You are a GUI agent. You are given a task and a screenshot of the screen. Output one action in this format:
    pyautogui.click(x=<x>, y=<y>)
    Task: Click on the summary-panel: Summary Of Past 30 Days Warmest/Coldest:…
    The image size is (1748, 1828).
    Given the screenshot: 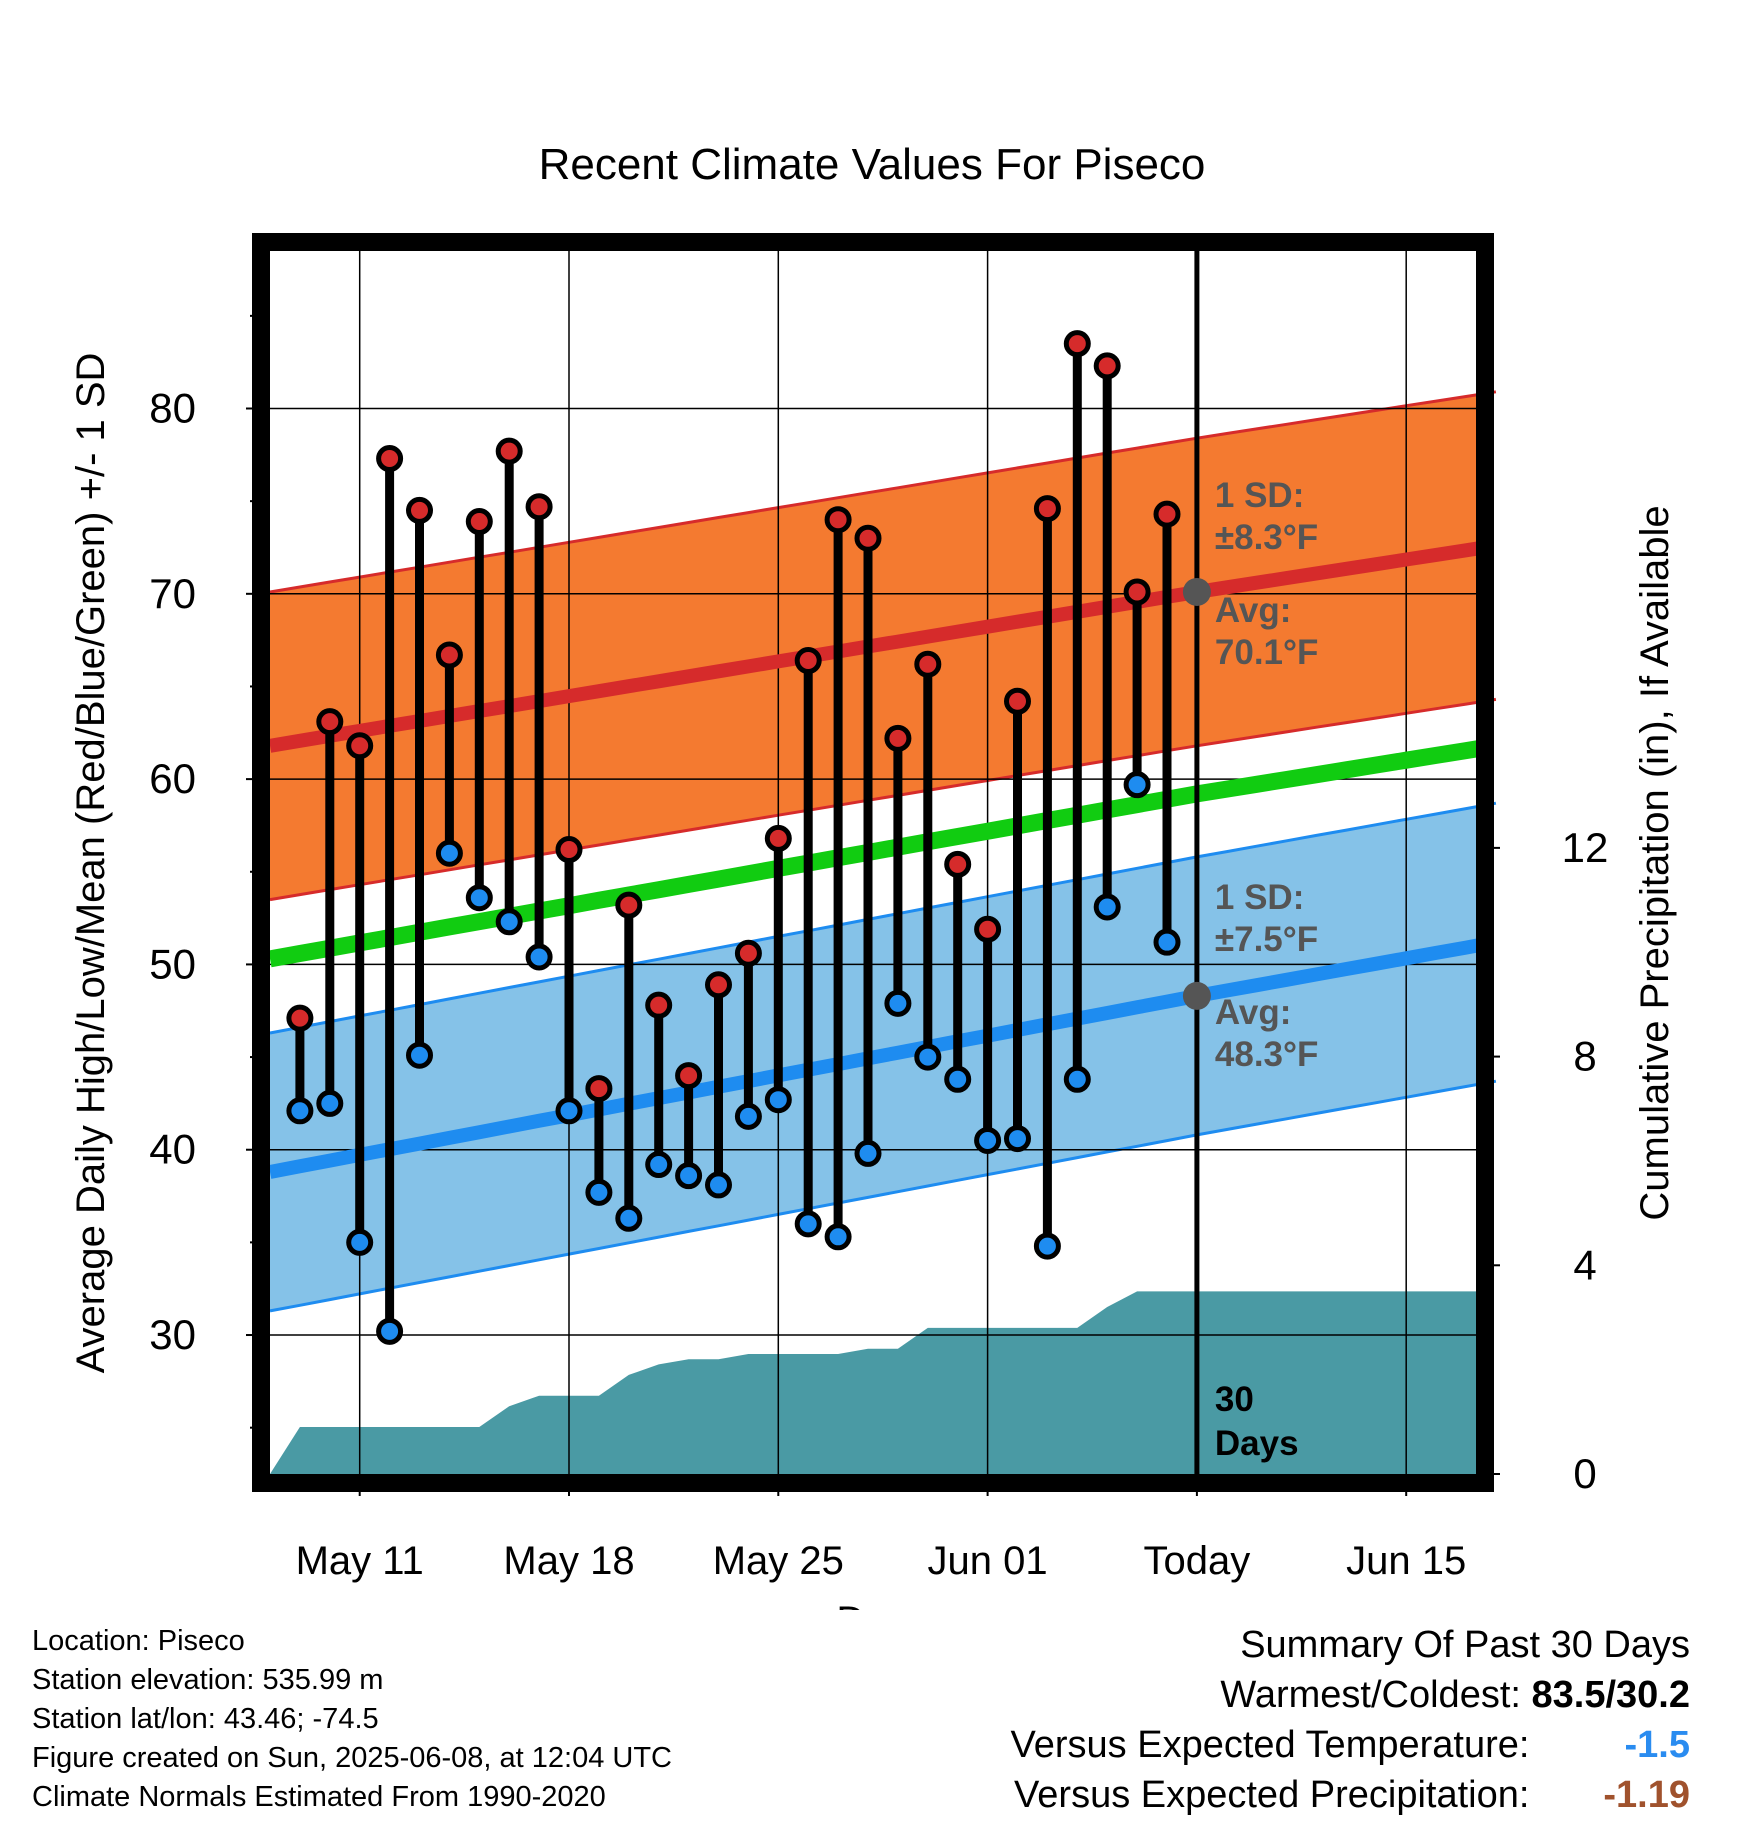 What is the action you would take?
    pyautogui.click(x=1350, y=1720)
    